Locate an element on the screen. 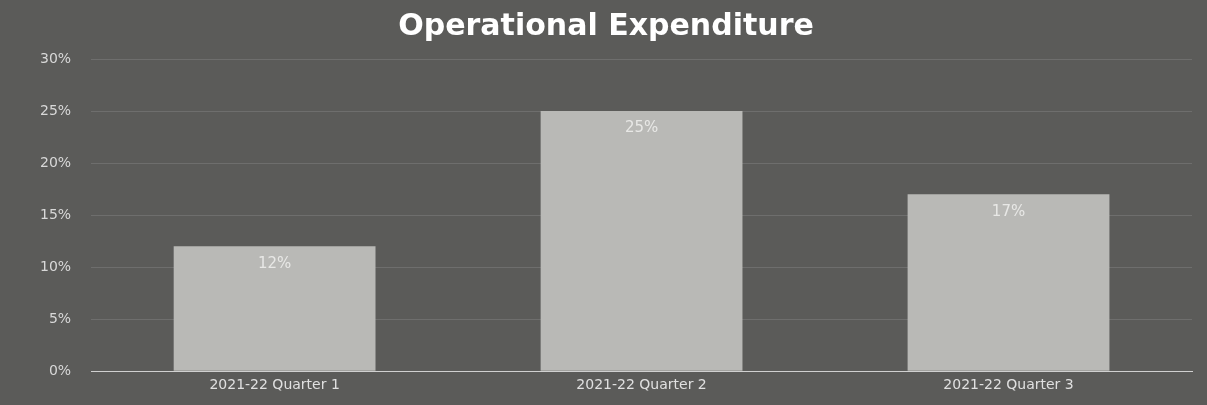  y-tick-label: 30% is located at coordinates (55, 57).